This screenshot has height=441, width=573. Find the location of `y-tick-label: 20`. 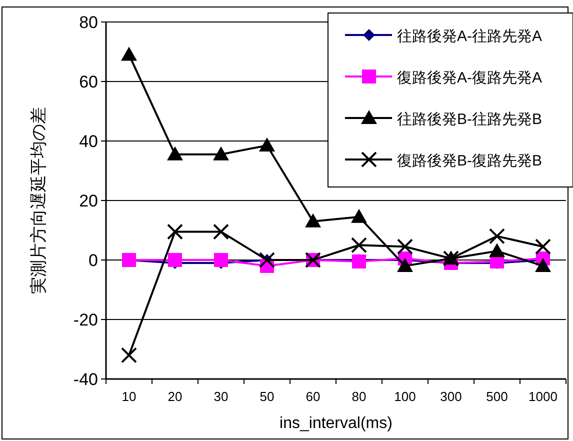

y-tick-label: 20 is located at coordinates (88, 201).